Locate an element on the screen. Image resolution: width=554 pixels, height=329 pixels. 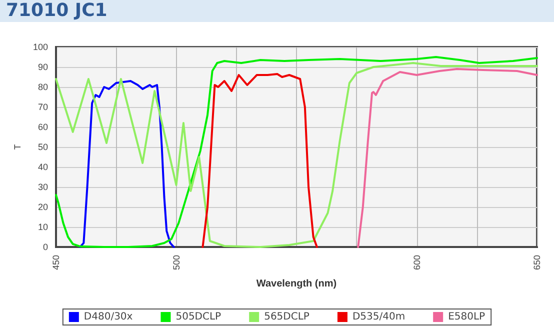
y-axis-title: T is located at coordinates (17, 147).